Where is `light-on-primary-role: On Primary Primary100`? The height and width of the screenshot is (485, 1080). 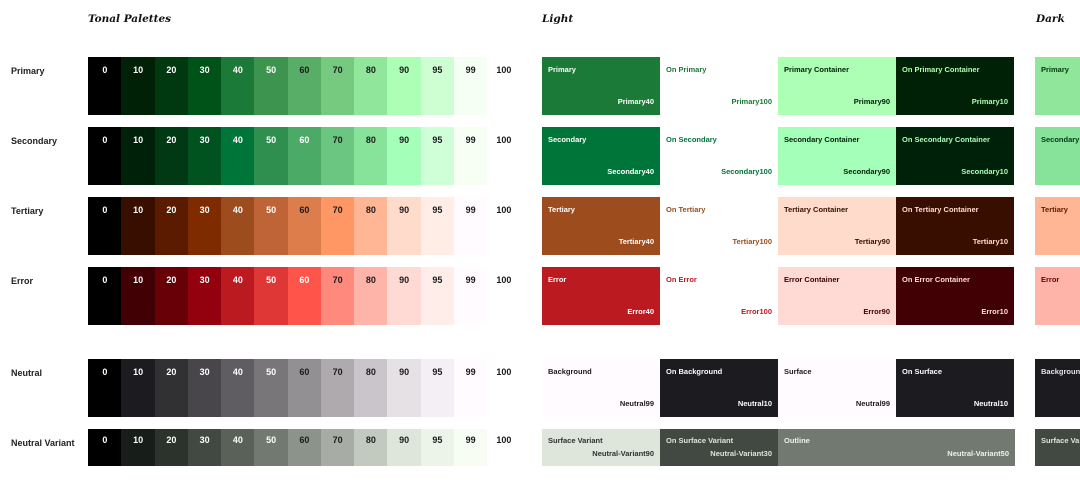
light-on-primary-role: On Primary Primary100 is located at coordinates (719, 86).